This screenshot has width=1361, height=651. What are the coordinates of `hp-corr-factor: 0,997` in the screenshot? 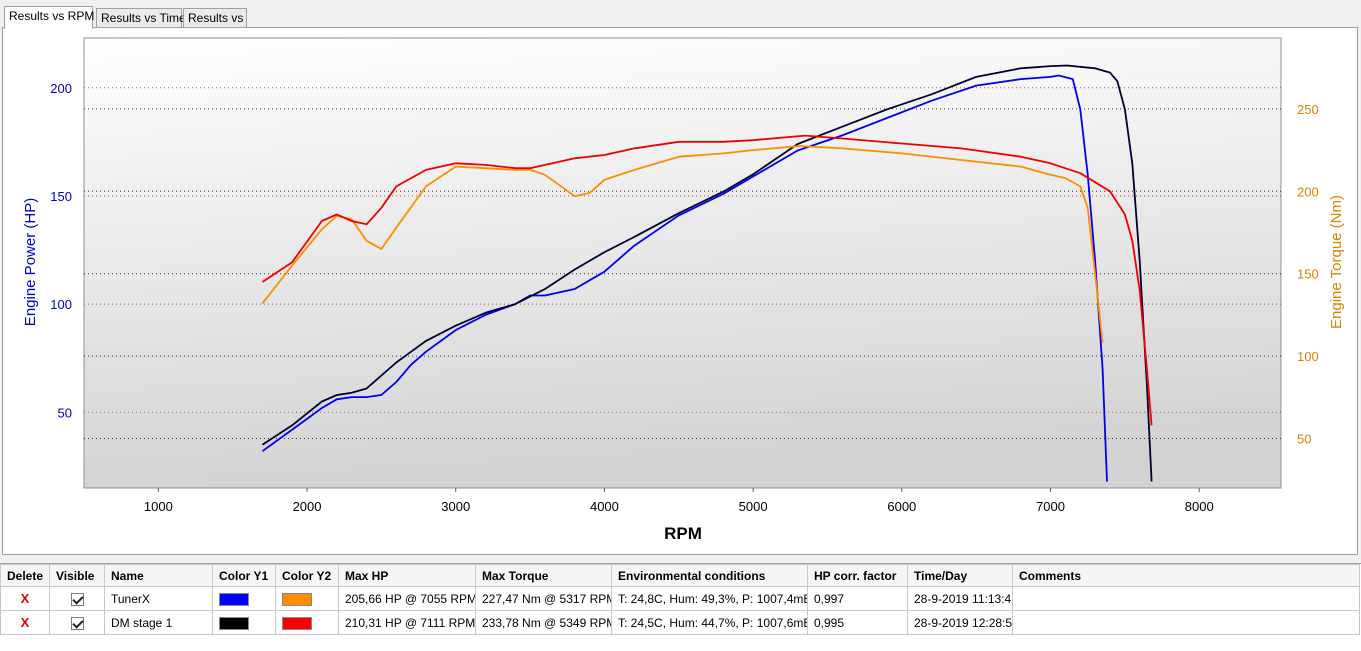 It's located at (857, 598).